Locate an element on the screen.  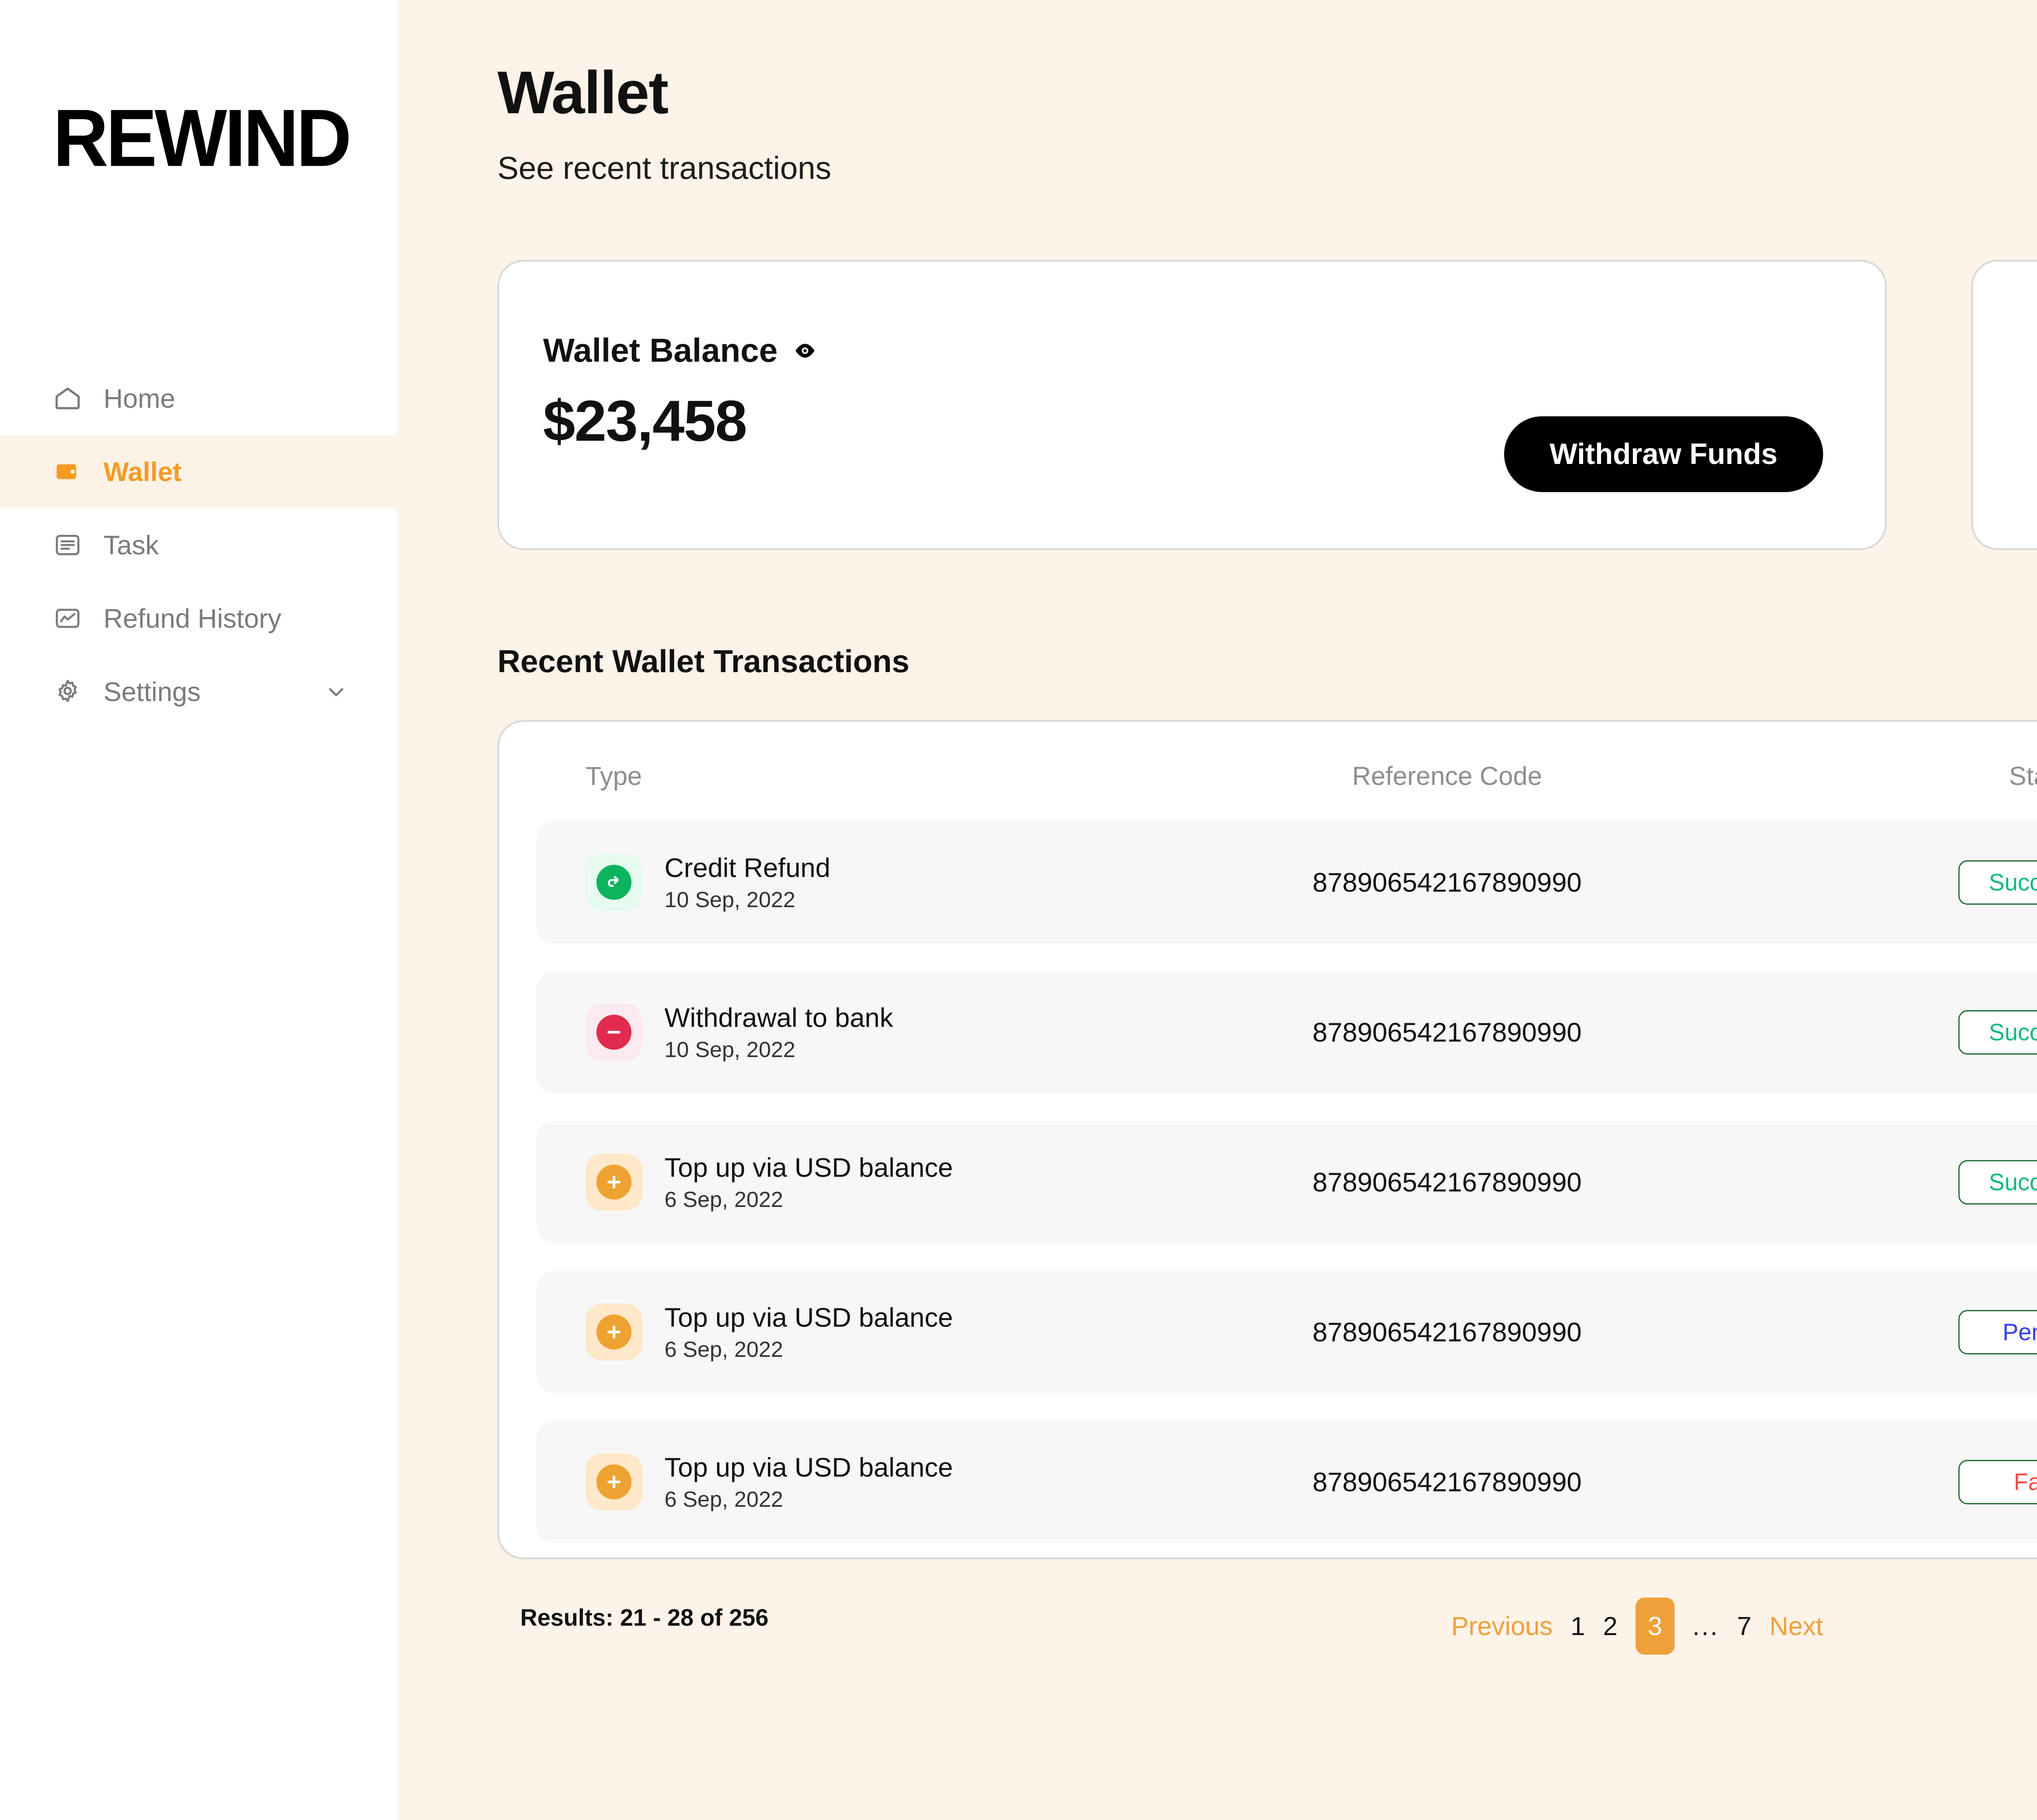
page-header: Wallet See recent transactions 2 BC Pro is located at coordinates (1267, 94).